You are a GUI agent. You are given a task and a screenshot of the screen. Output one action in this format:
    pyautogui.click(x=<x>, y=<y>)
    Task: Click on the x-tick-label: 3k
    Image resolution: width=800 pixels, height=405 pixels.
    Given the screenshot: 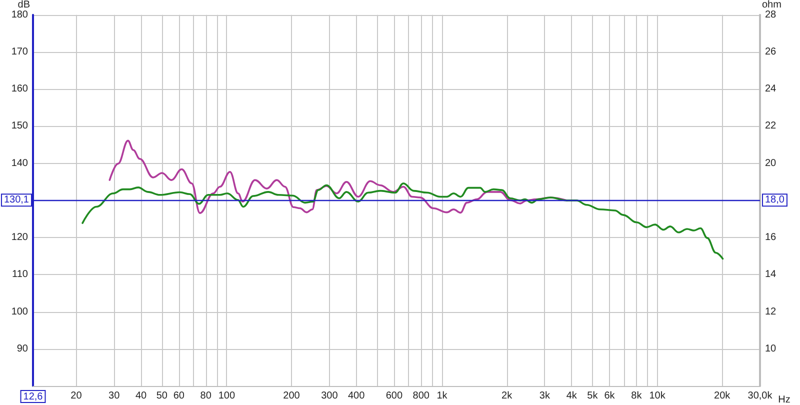 What is the action you would take?
    pyautogui.click(x=545, y=396)
    